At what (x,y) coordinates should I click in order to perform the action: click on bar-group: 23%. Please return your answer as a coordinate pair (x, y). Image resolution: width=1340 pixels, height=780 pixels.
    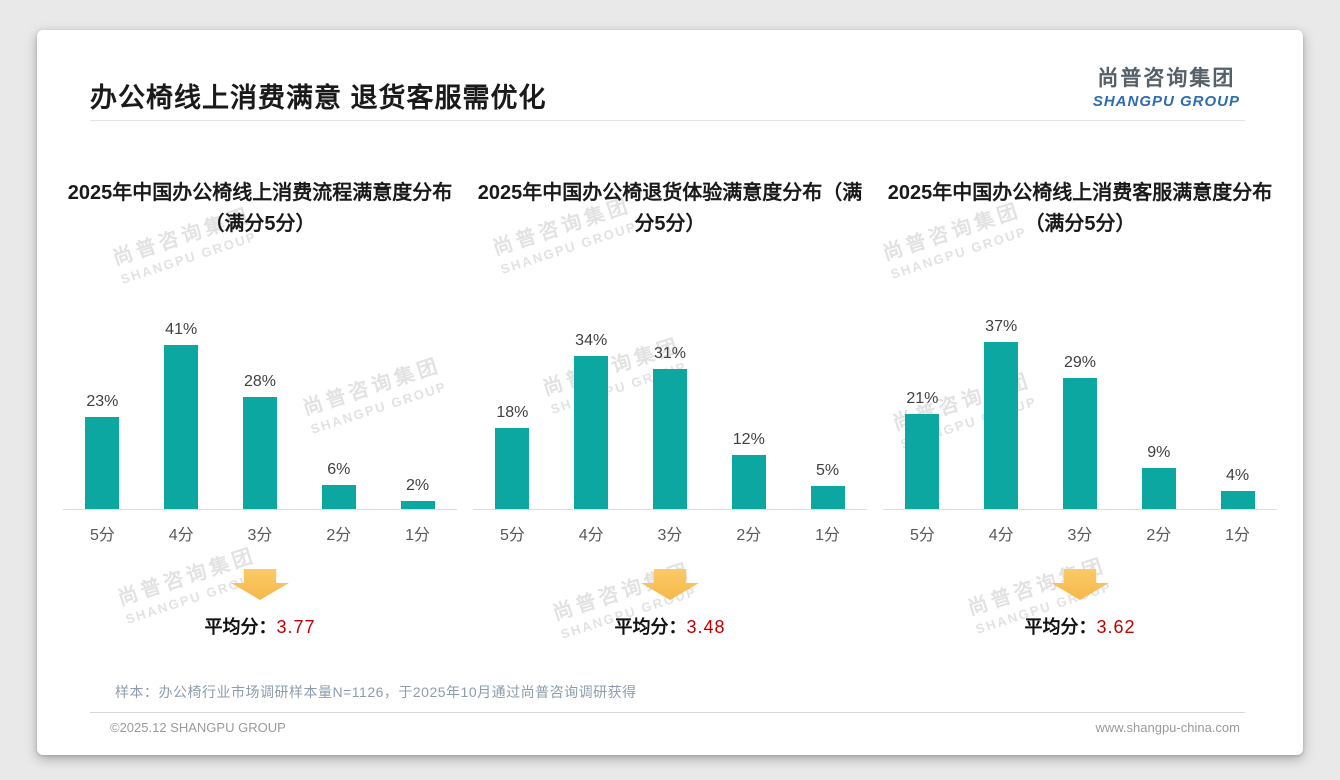
    Looking at the image, I should click on (102, 451).